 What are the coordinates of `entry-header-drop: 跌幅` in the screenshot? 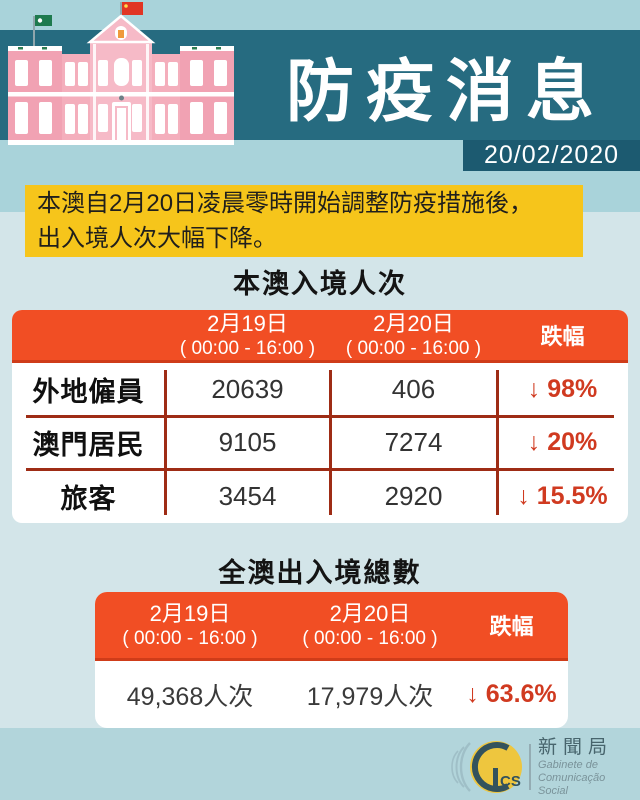 It's located at (562, 336).